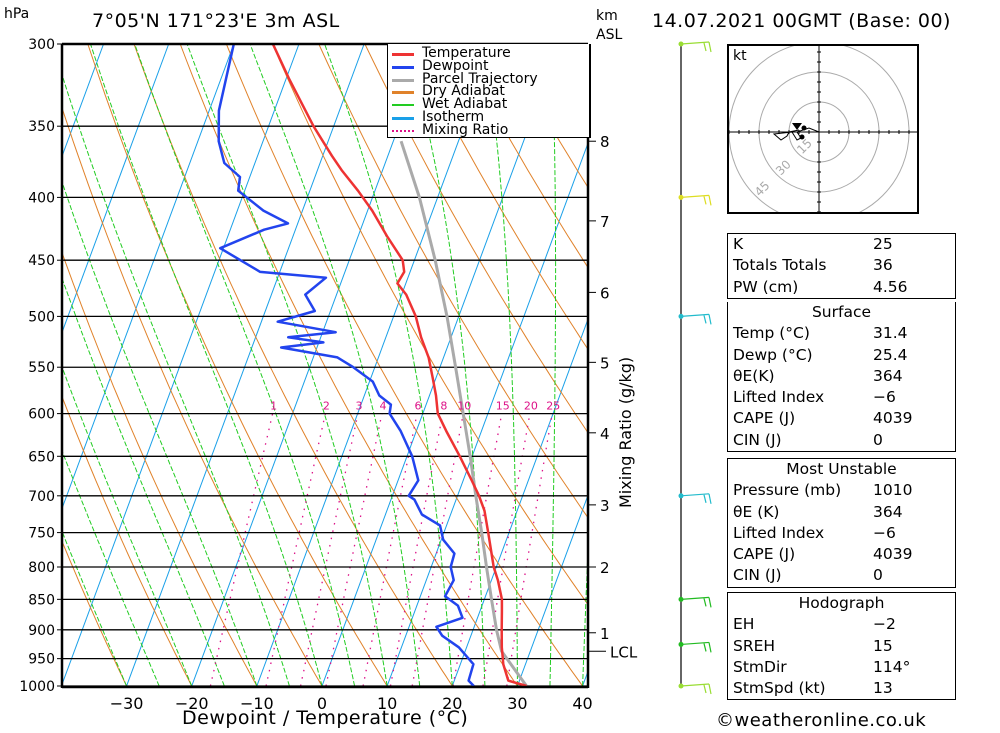  Describe the element at coordinates (553, 406) in the screenshot. I see `mixing-ratio-label: 25` at that location.